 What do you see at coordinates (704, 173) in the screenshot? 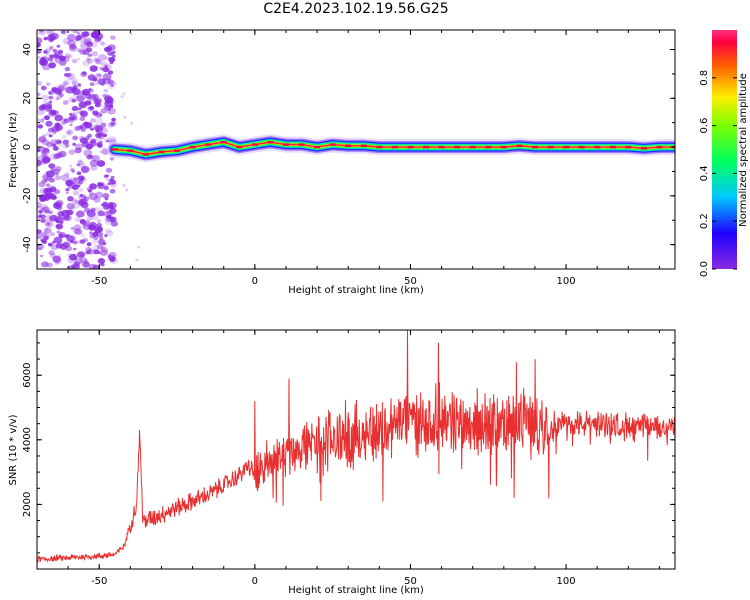
I see `colorbar-tick-label: 0.4` at bounding box center [704, 173].